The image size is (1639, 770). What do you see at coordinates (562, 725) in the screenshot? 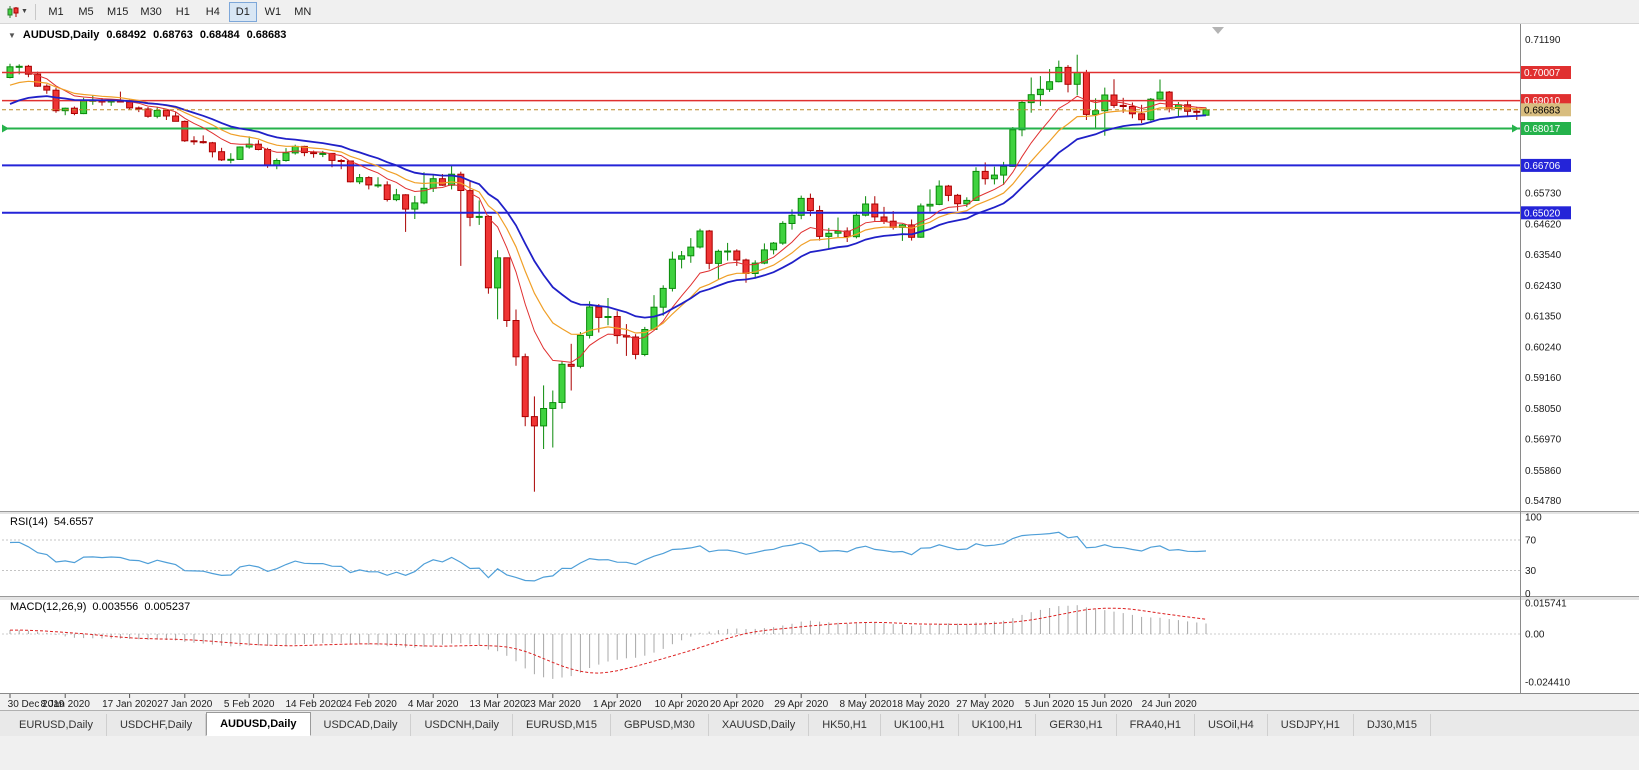
I see `tab-eurusd-m15: EURUSD,M15` at bounding box center [562, 725].